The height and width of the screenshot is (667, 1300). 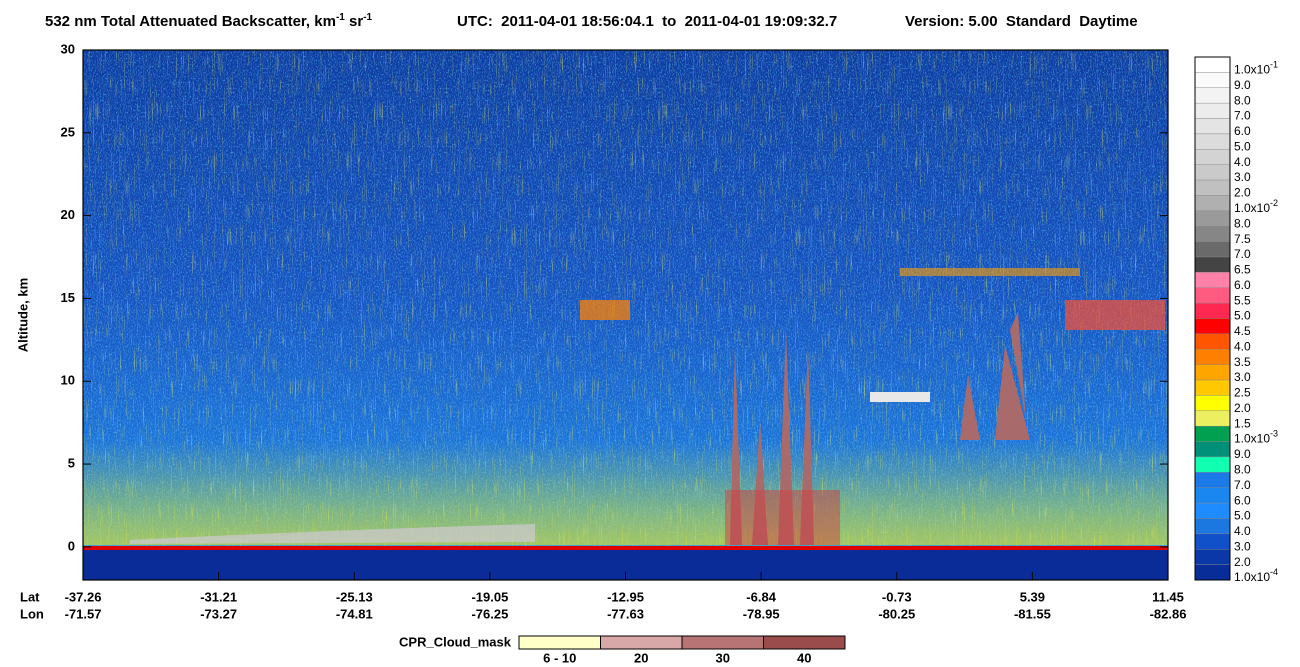 I want to click on y-tick-label: 30, so click(x=68, y=48).